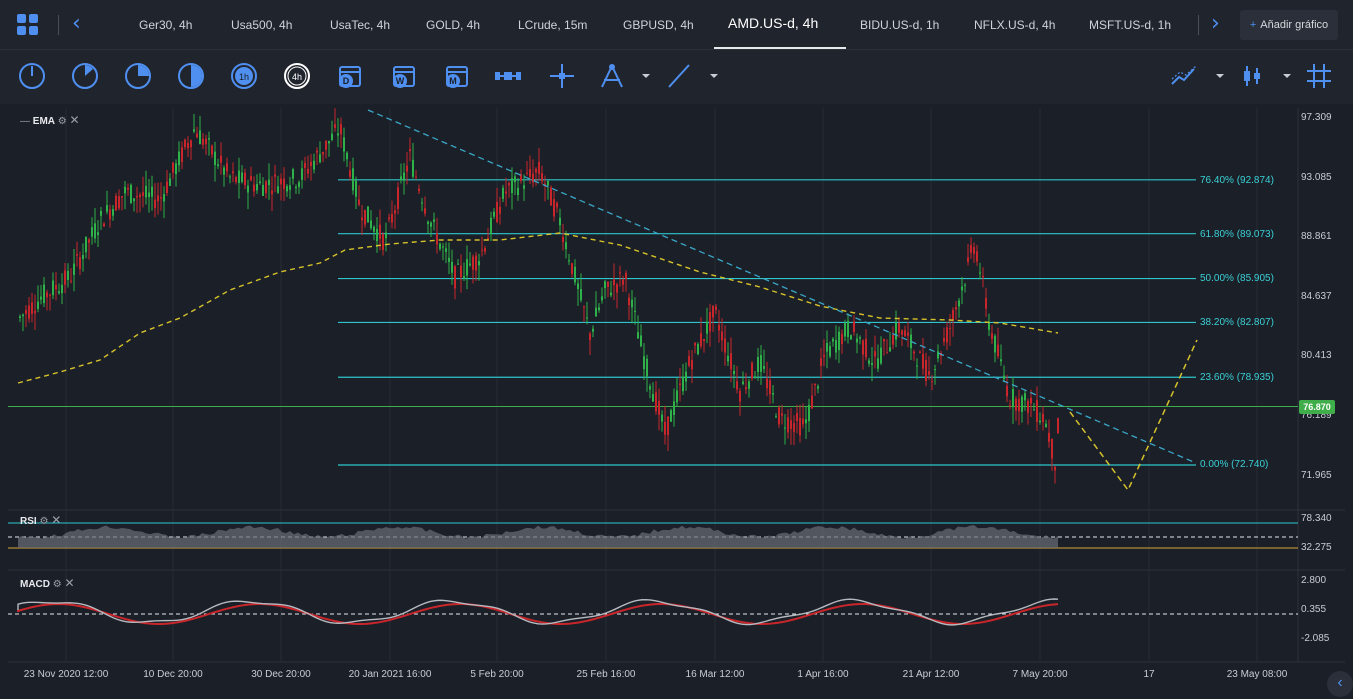 This screenshot has width=1353, height=699. Describe the element at coordinates (1319, 76) in the screenshot. I see `grid-toggle-icon` at that location.